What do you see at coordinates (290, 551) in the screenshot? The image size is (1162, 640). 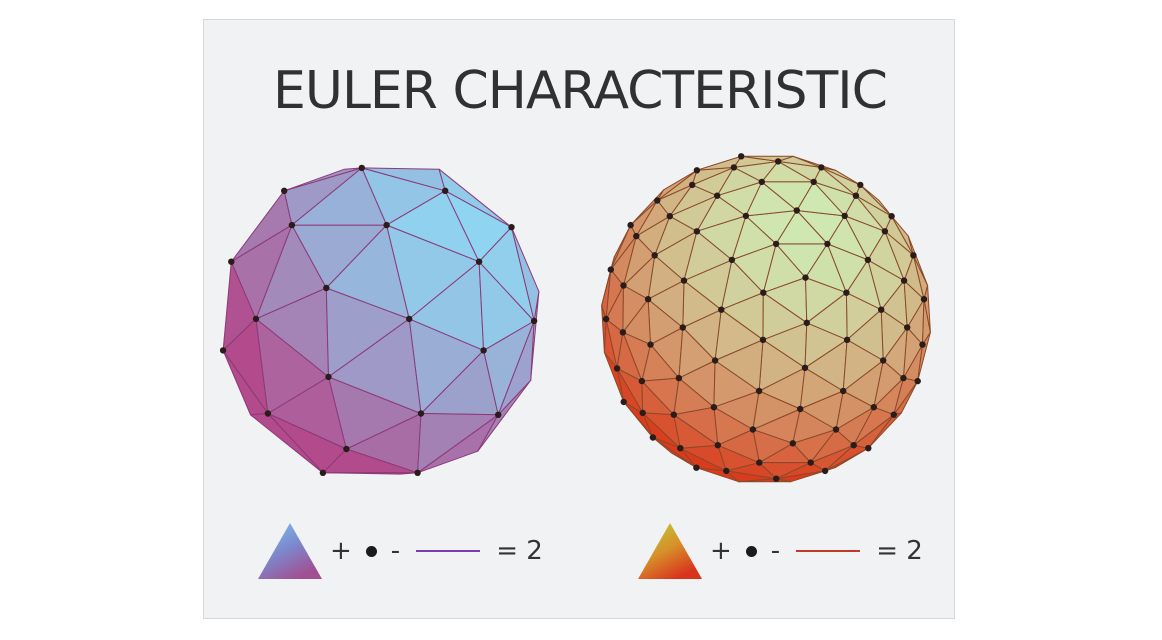 I see `triangle-face-icon` at bounding box center [290, 551].